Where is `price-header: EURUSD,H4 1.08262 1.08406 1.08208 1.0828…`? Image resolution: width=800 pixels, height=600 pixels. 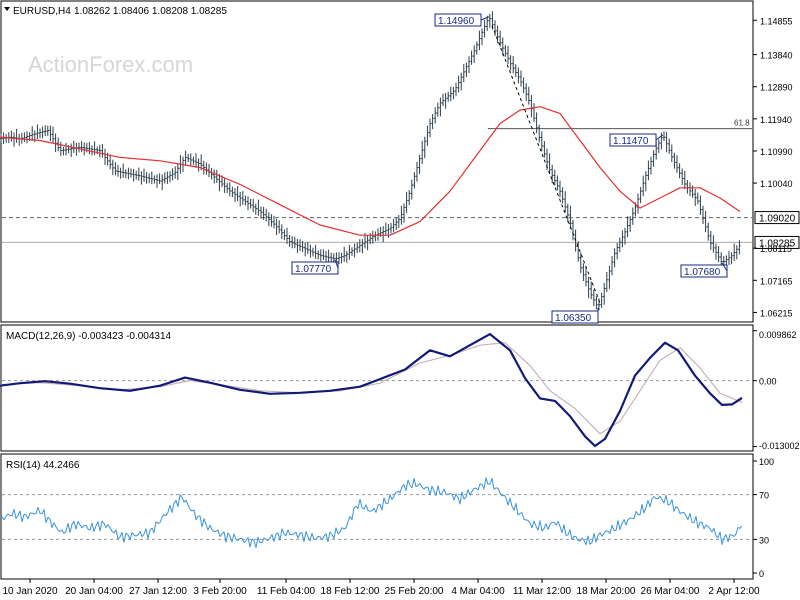
price-header: EURUSD,H4 1.08262 1.08406 1.08208 1.0828… is located at coordinates (115, 11).